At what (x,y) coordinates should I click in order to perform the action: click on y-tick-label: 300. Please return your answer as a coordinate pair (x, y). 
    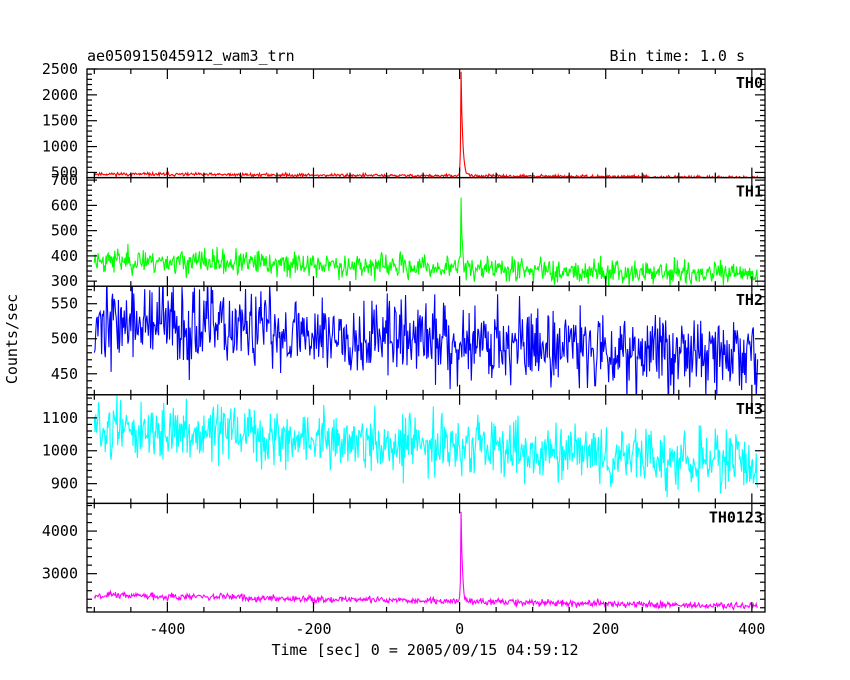
    Looking at the image, I should click on (64, 281).